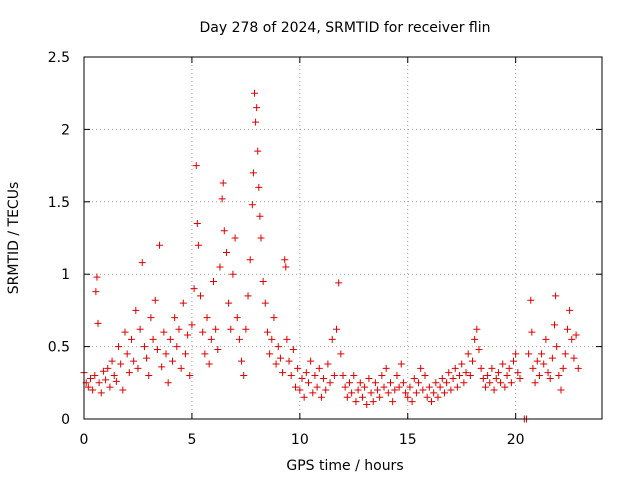  I want to click on y-tick-label-2: 2, so click(65, 130).